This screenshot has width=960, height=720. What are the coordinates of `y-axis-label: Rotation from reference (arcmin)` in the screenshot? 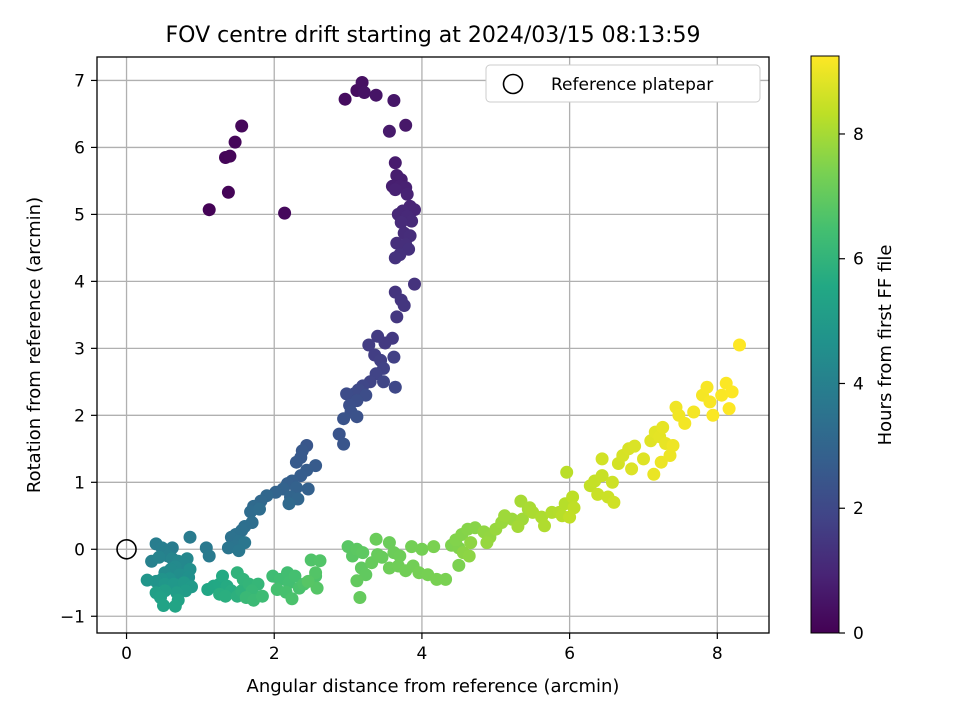 It's located at (34, 345).